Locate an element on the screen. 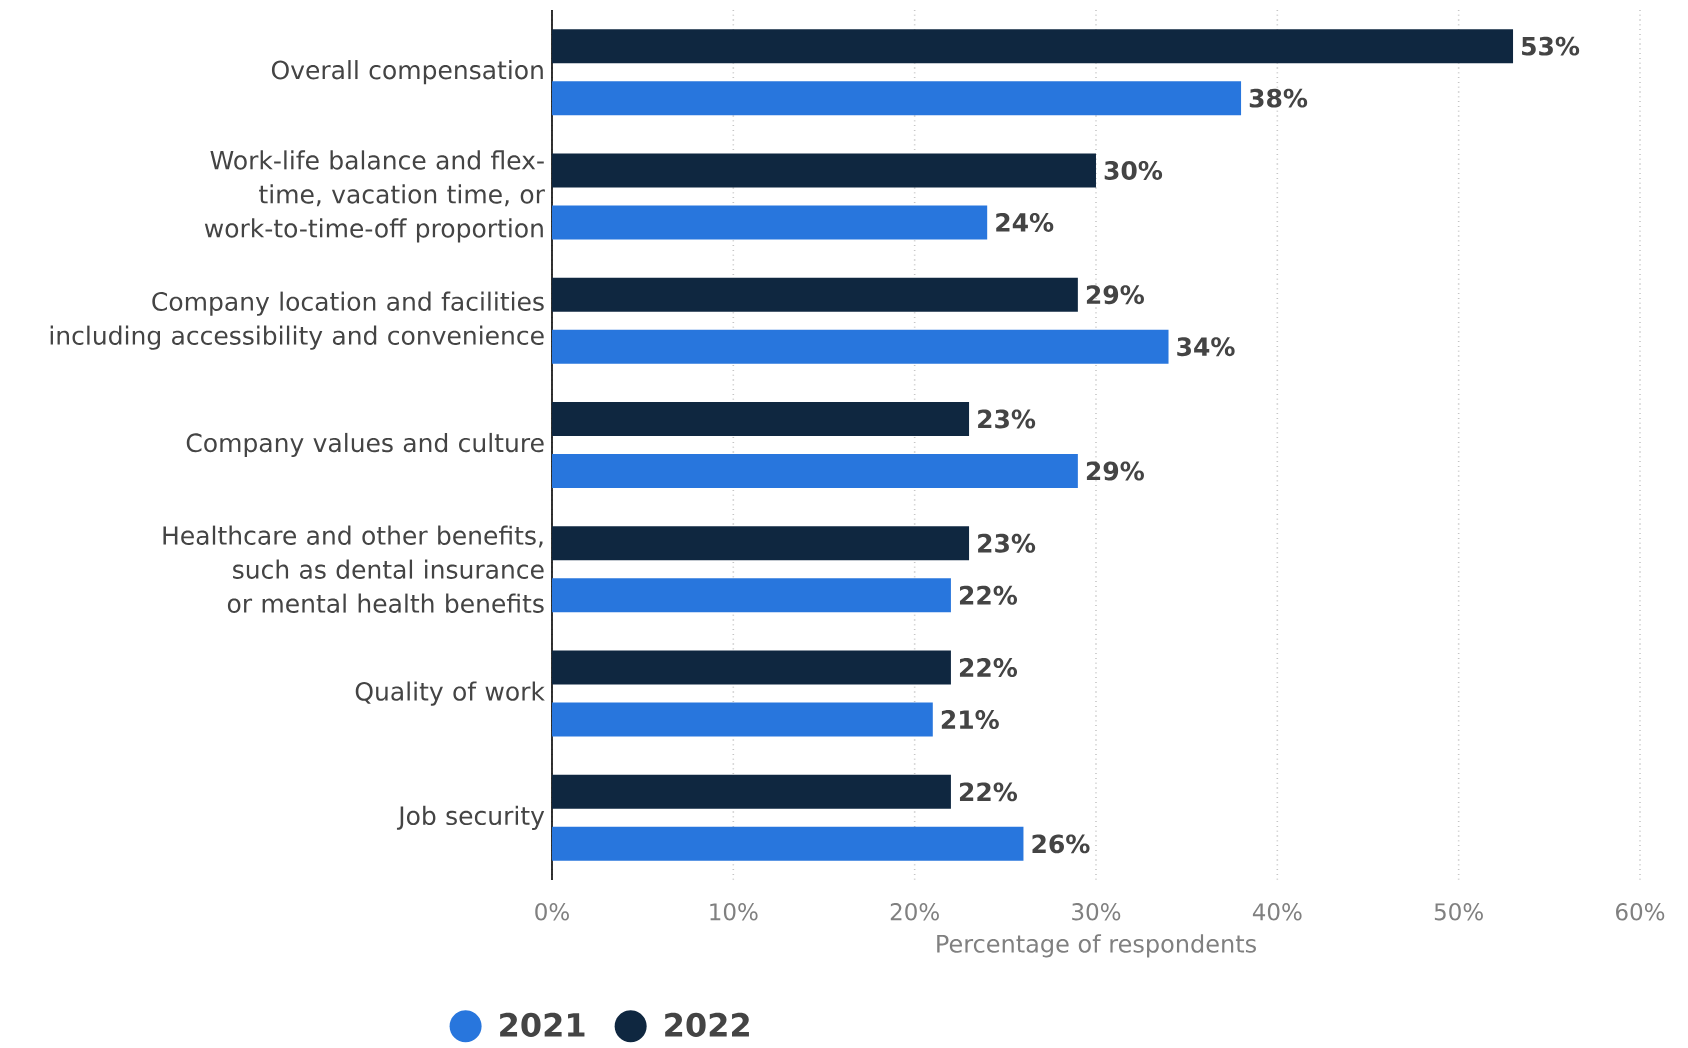 The height and width of the screenshot is (1048, 1688). x-tick-label: 40% is located at coordinates (1277, 912).